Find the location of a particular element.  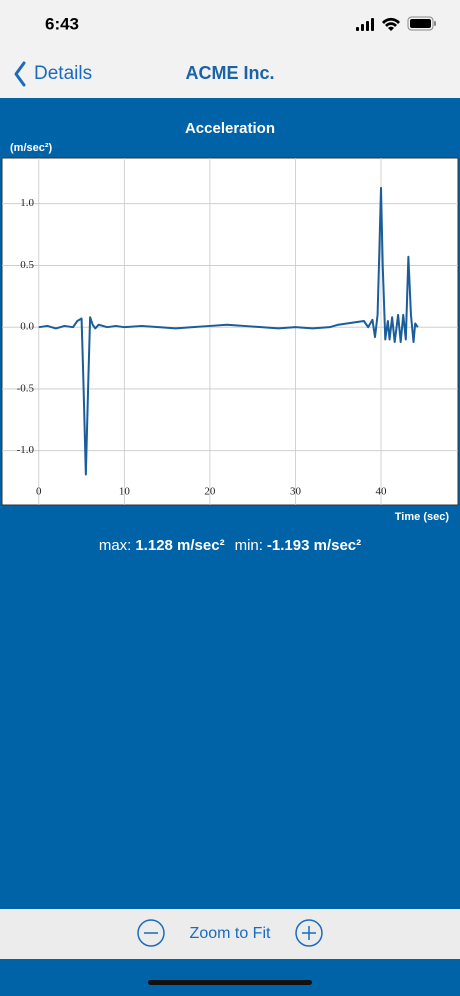

x-tick-label: 20 is located at coordinates (210, 492).